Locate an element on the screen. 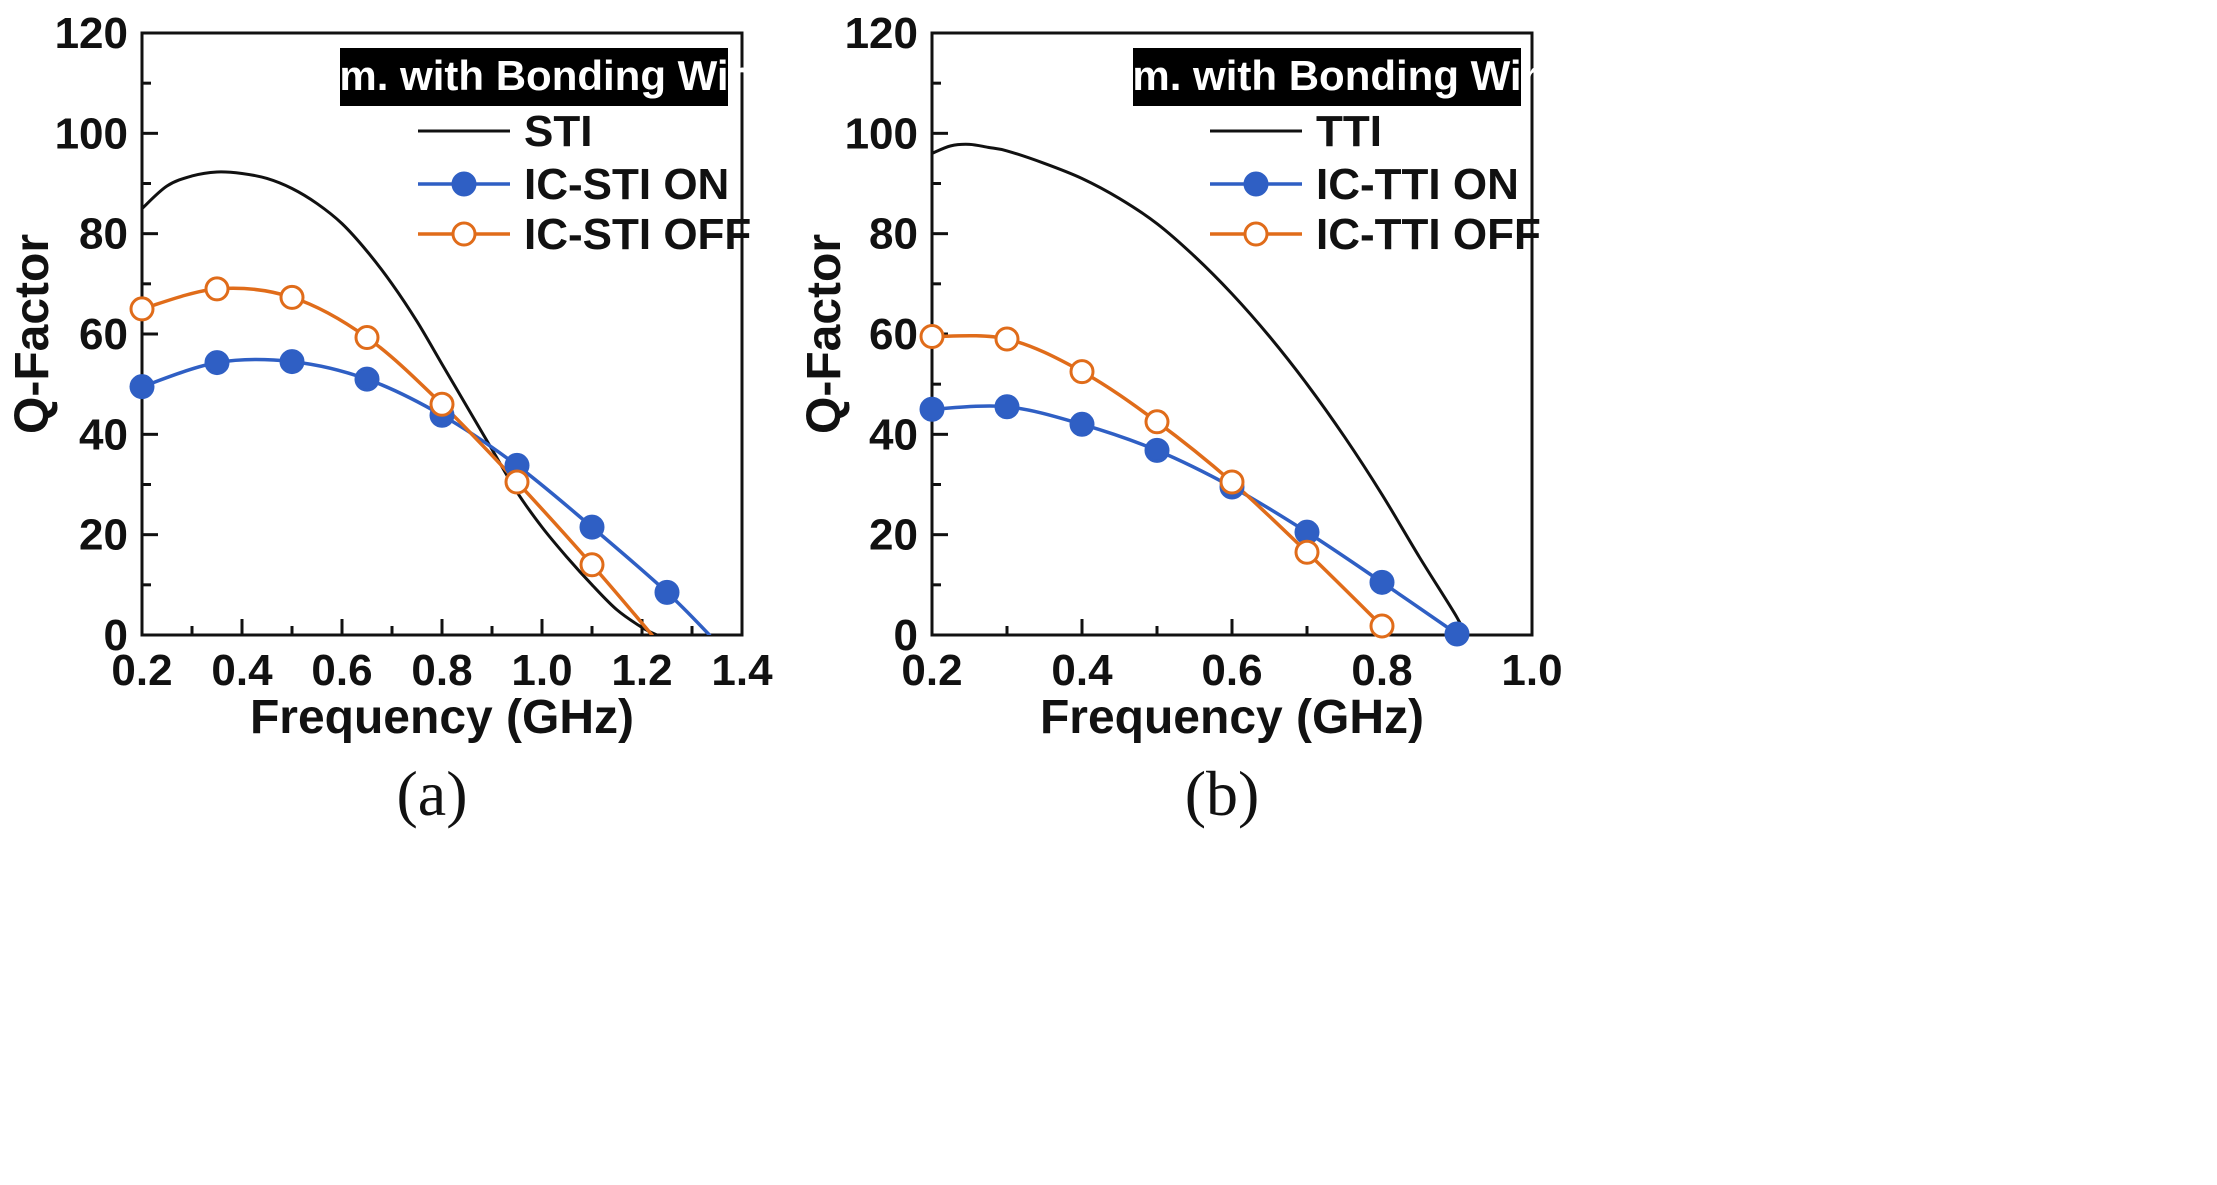  series-line-tti is located at coordinates (1199, 388).